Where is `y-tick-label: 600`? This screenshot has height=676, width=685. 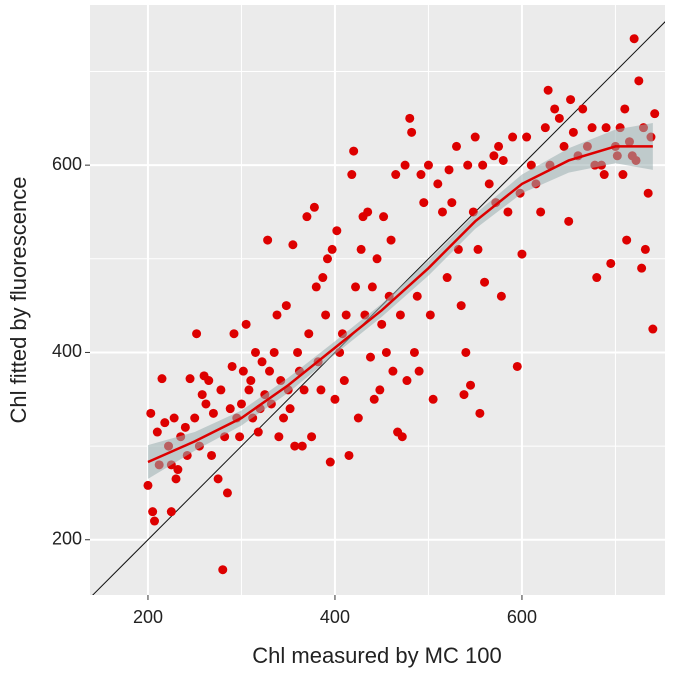
y-tick-label: 600 is located at coordinates (67, 164).